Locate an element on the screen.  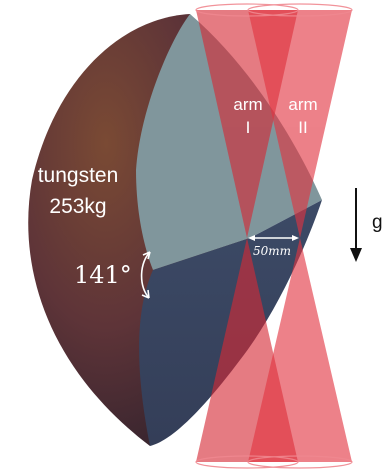
arm-two-label: arm is located at coordinates (302, 104).